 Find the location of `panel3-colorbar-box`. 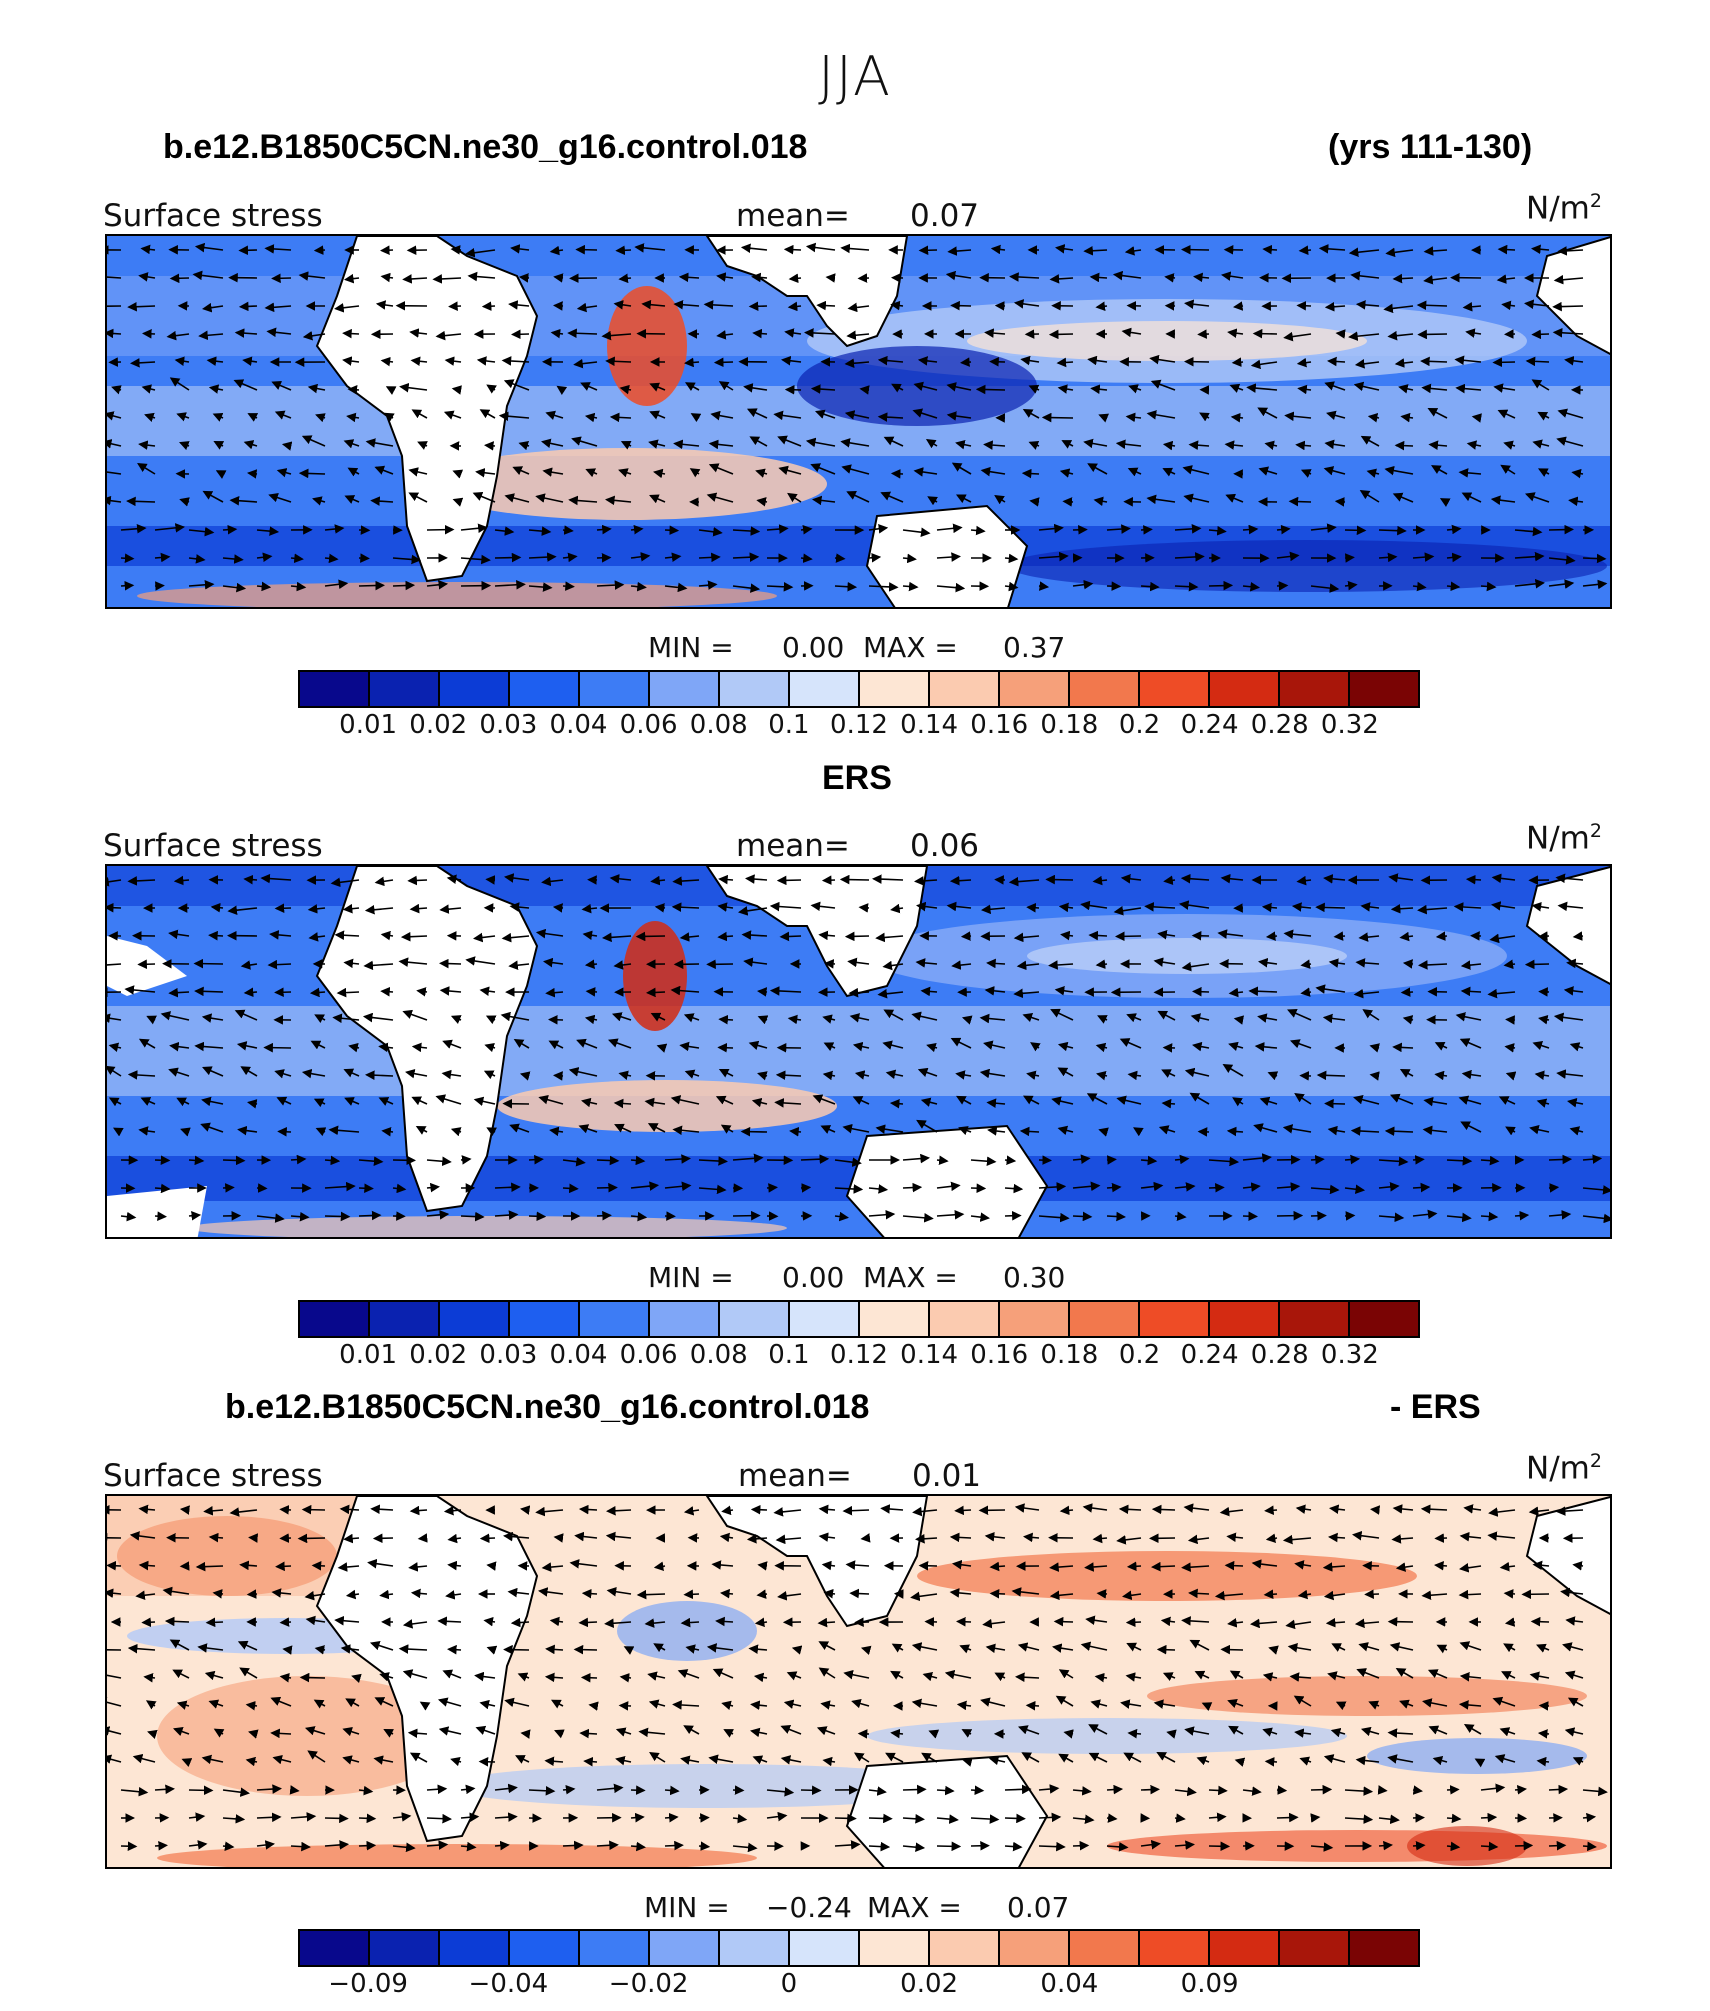

panel3-colorbar-box is located at coordinates (825, 1948).